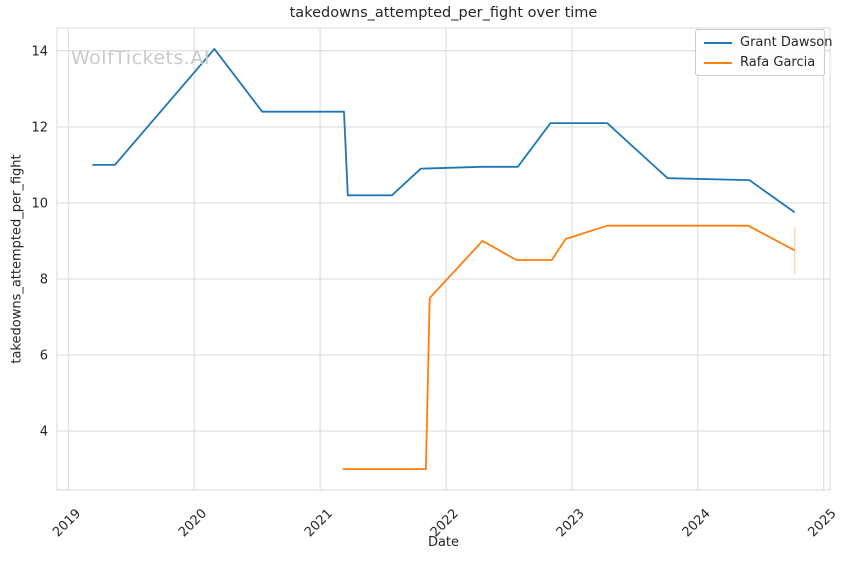 The image size is (849, 561). Describe the element at coordinates (44, 356) in the screenshot. I see `y-tick-label: 6` at that location.